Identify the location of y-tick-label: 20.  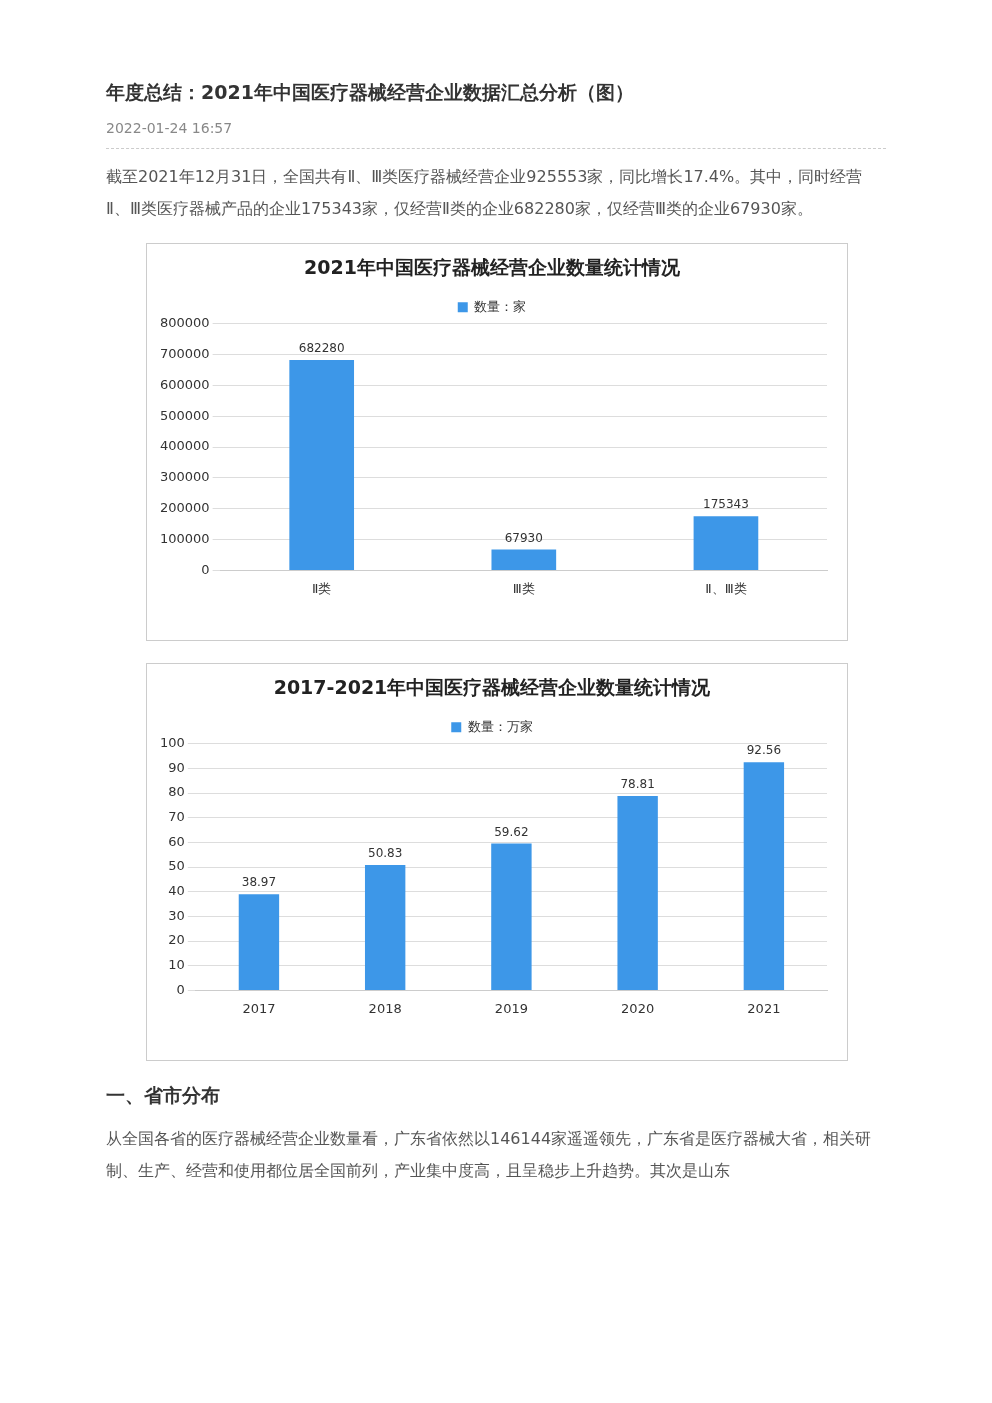
(176, 940).